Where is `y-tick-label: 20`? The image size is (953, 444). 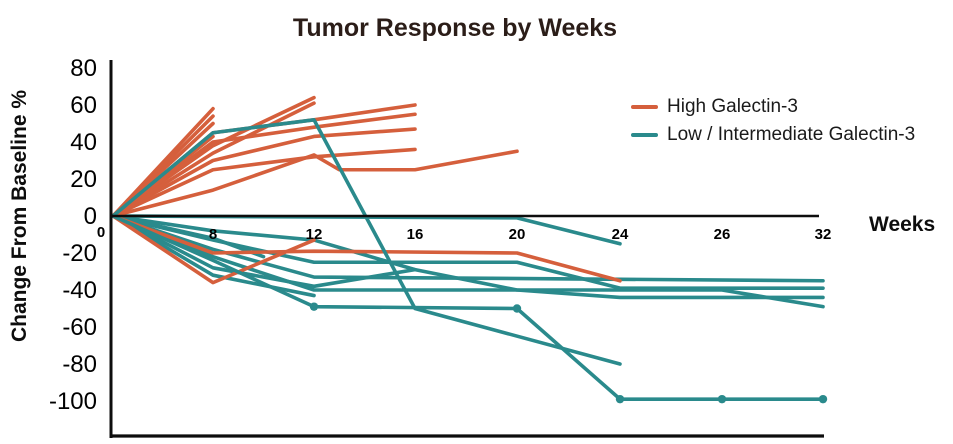
y-tick-label: 20 is located at coordinates (83, 179).